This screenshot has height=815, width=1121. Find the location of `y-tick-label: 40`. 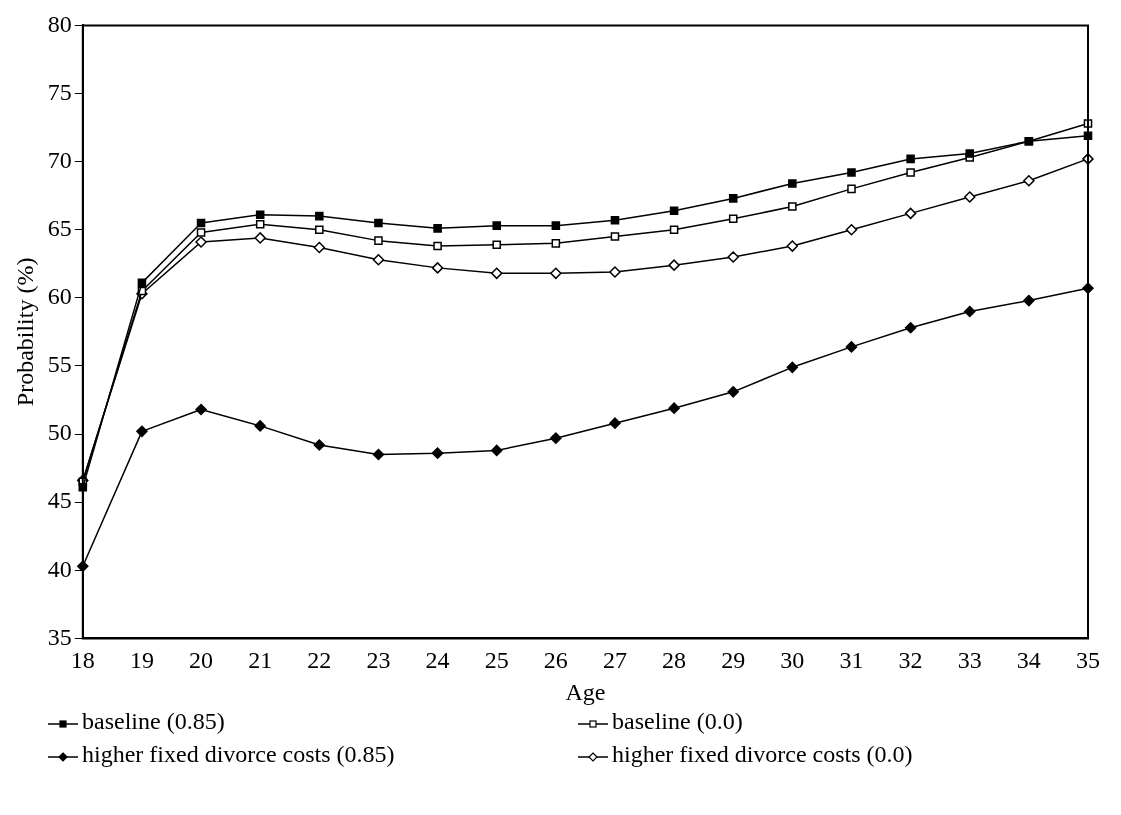

y-tick-label: 40 is located at coordinates (59, 568).